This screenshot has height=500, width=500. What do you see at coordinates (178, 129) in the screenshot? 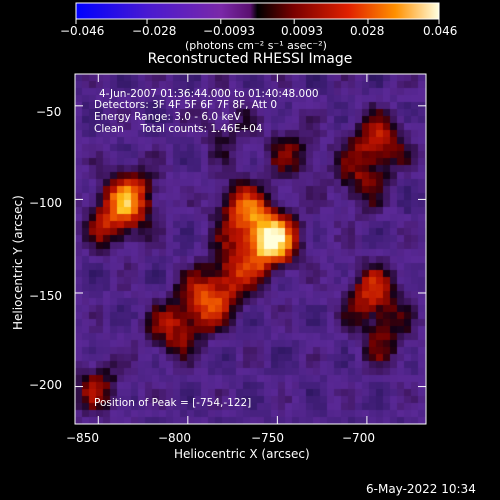
I see `method-counts-annotation: Clean Total counts: 1.46E+04` at bounding box center [178, 129].